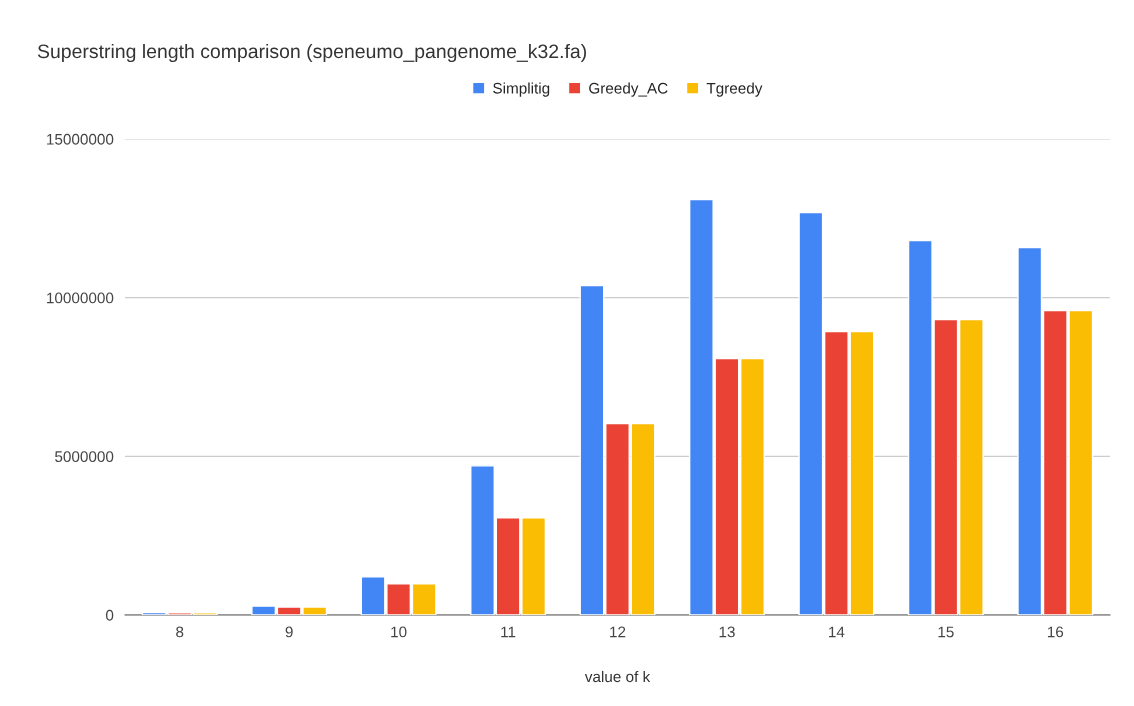 This screenshot has height=706, width=1134. Describe the element at coordinates (180, 632) in the screenshot. I see `x-tick-label: 8` at that location.